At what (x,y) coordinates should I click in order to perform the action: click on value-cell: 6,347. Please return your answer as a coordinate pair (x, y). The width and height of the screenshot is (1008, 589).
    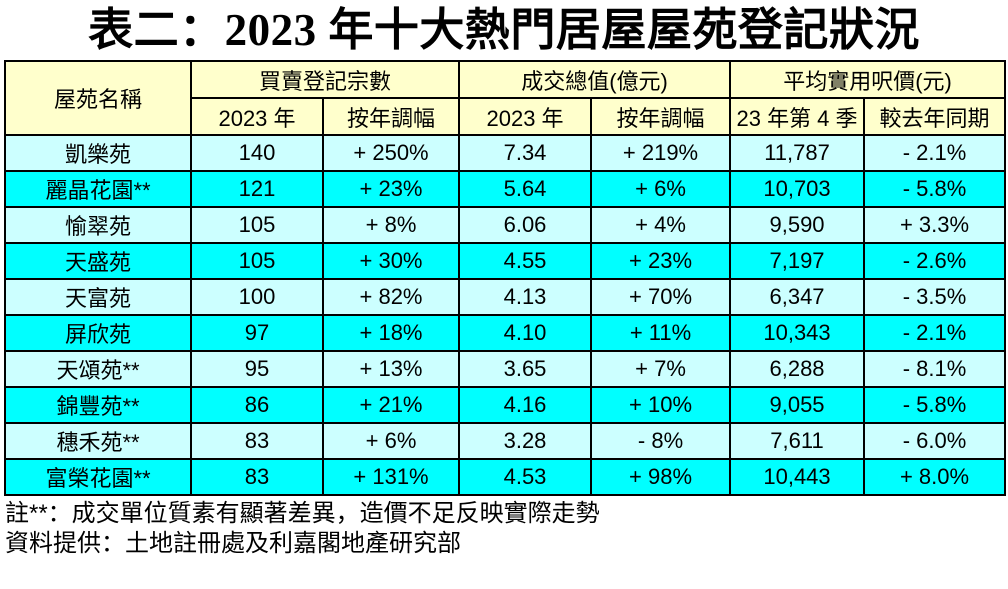
    Looking at the image, I should click on (797, 297).